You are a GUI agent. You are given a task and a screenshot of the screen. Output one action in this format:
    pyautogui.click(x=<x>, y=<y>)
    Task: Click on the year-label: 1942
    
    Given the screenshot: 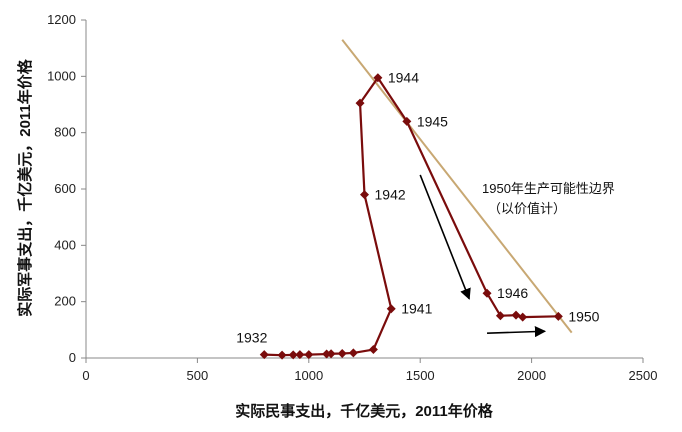 What is the action you would take?
    pyautogui.click(x=390, y=195)
    